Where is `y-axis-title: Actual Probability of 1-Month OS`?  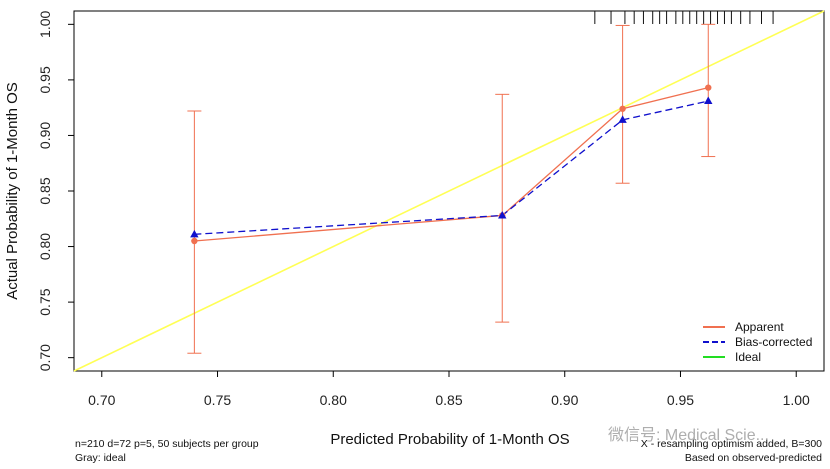 y-axis-title: Actual Probability of 1-Month OS is located at coordinates (12, 191).